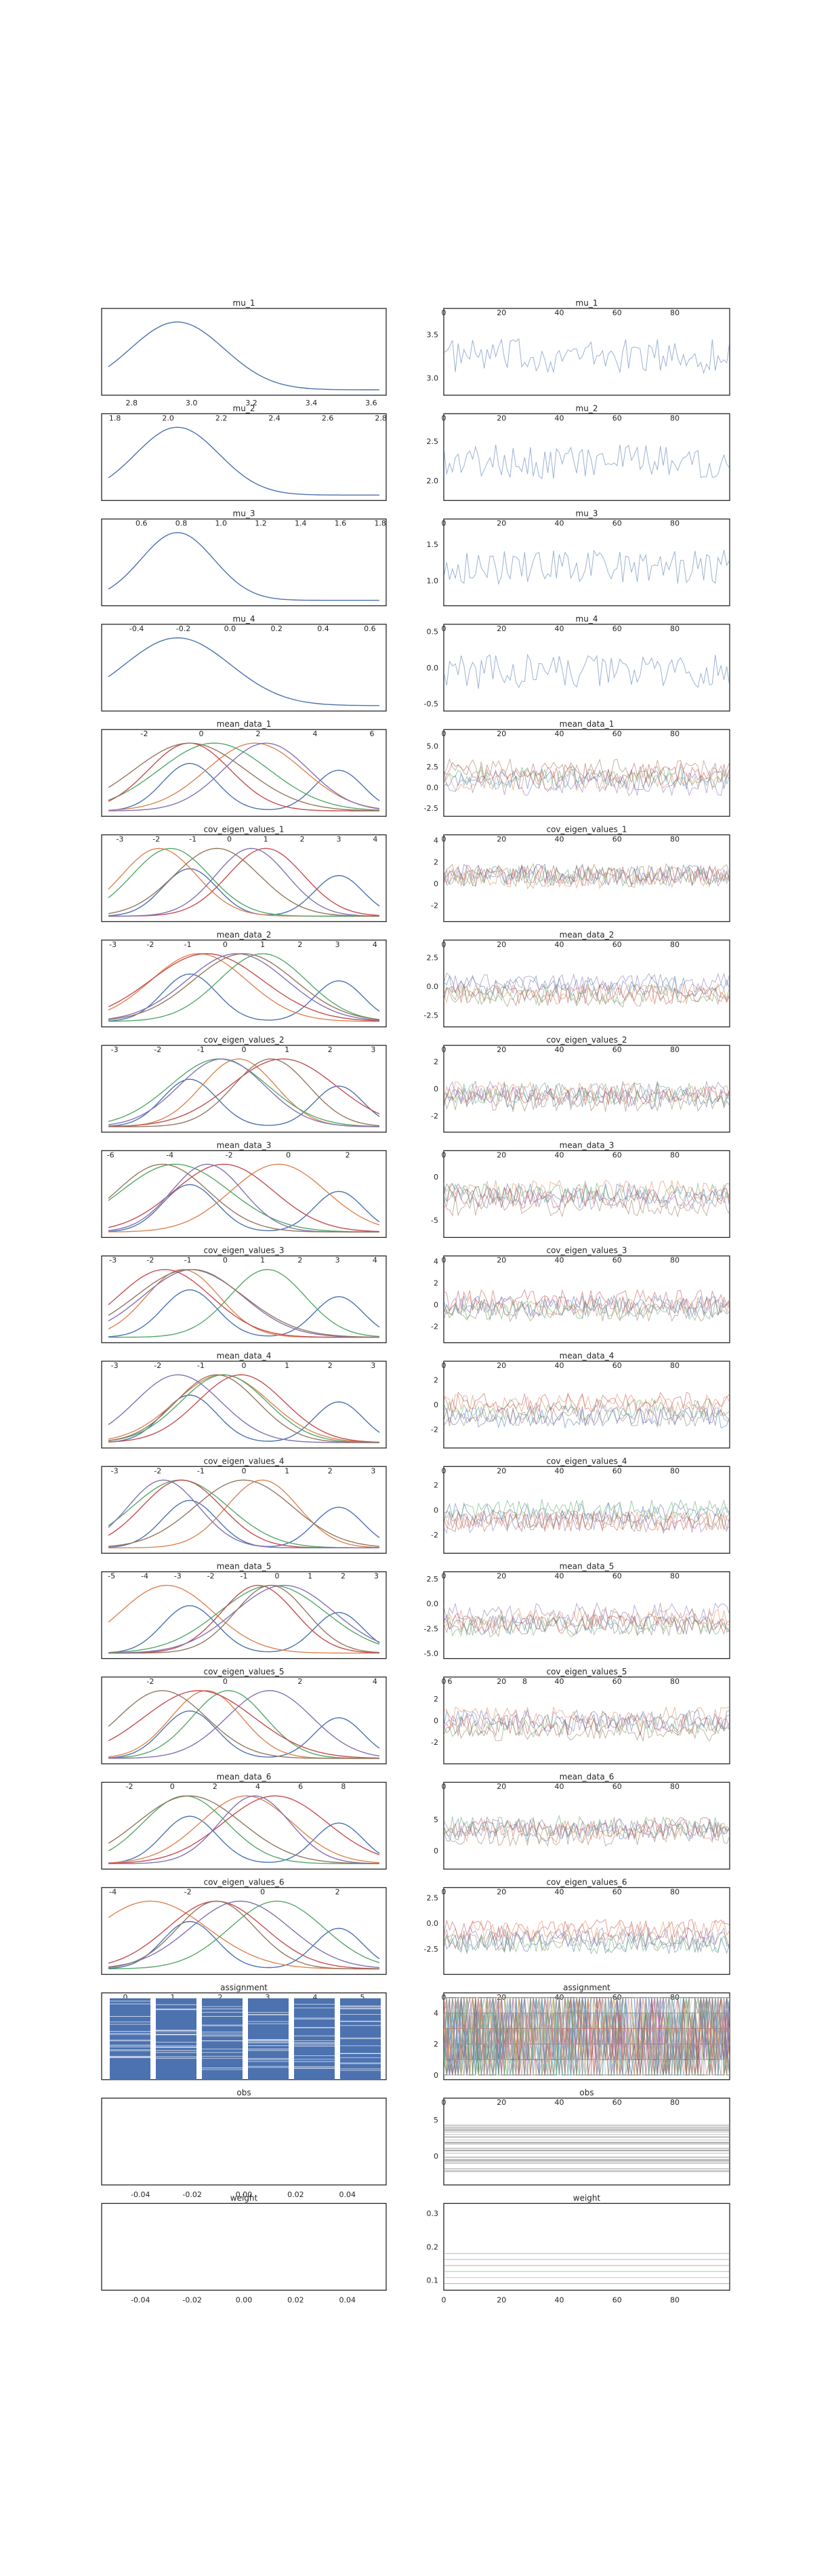  Describe the element at coordinates (191, 2194) in the screenshot. I see `obs-kde-xtick: -0.02` at that location.